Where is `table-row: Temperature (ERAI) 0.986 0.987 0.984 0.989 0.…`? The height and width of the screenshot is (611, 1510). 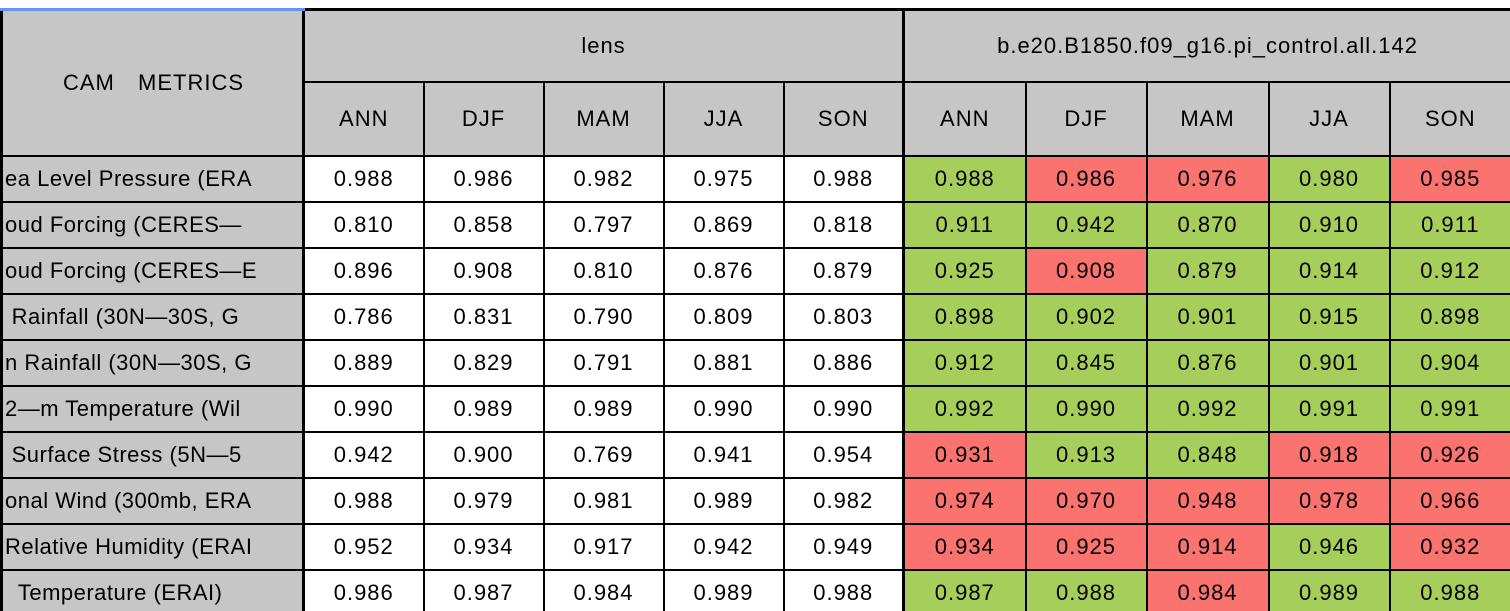
table-row: Temperature (ERAI) 0.986 0.987 0.984 0.989 0.… is located at coordinates (755, 590).